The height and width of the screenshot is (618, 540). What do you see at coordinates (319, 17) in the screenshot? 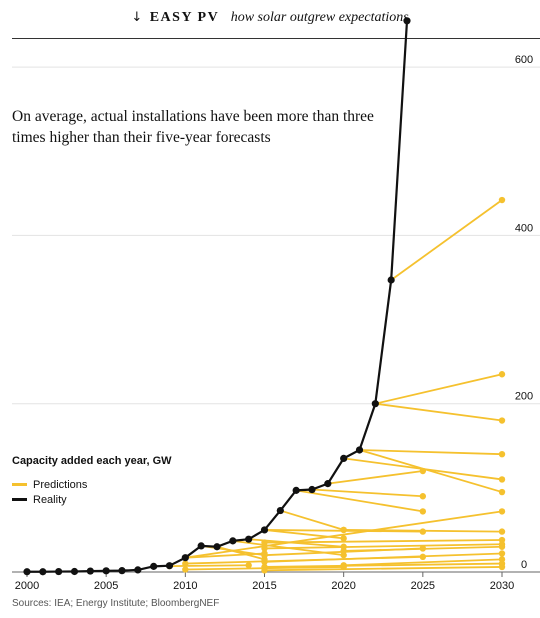
I see `chart-subtitle: how solar outgrew expectations` at bounding box center [319, 17].